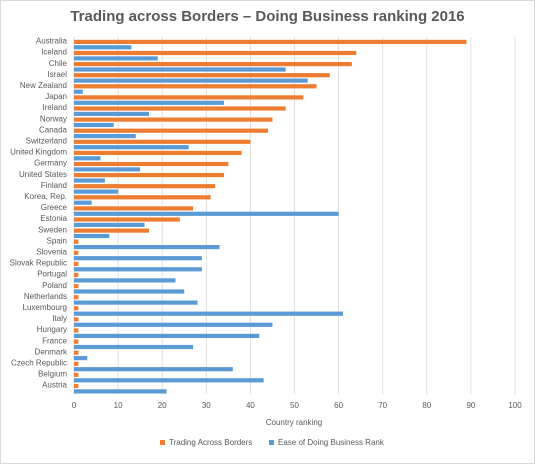 This screenshot has width=535, height=464. What do you see at coordinates (54, 52) in the screenshot?
I see `category-label-iceland: Iceland` at bounding box center [54, 52].